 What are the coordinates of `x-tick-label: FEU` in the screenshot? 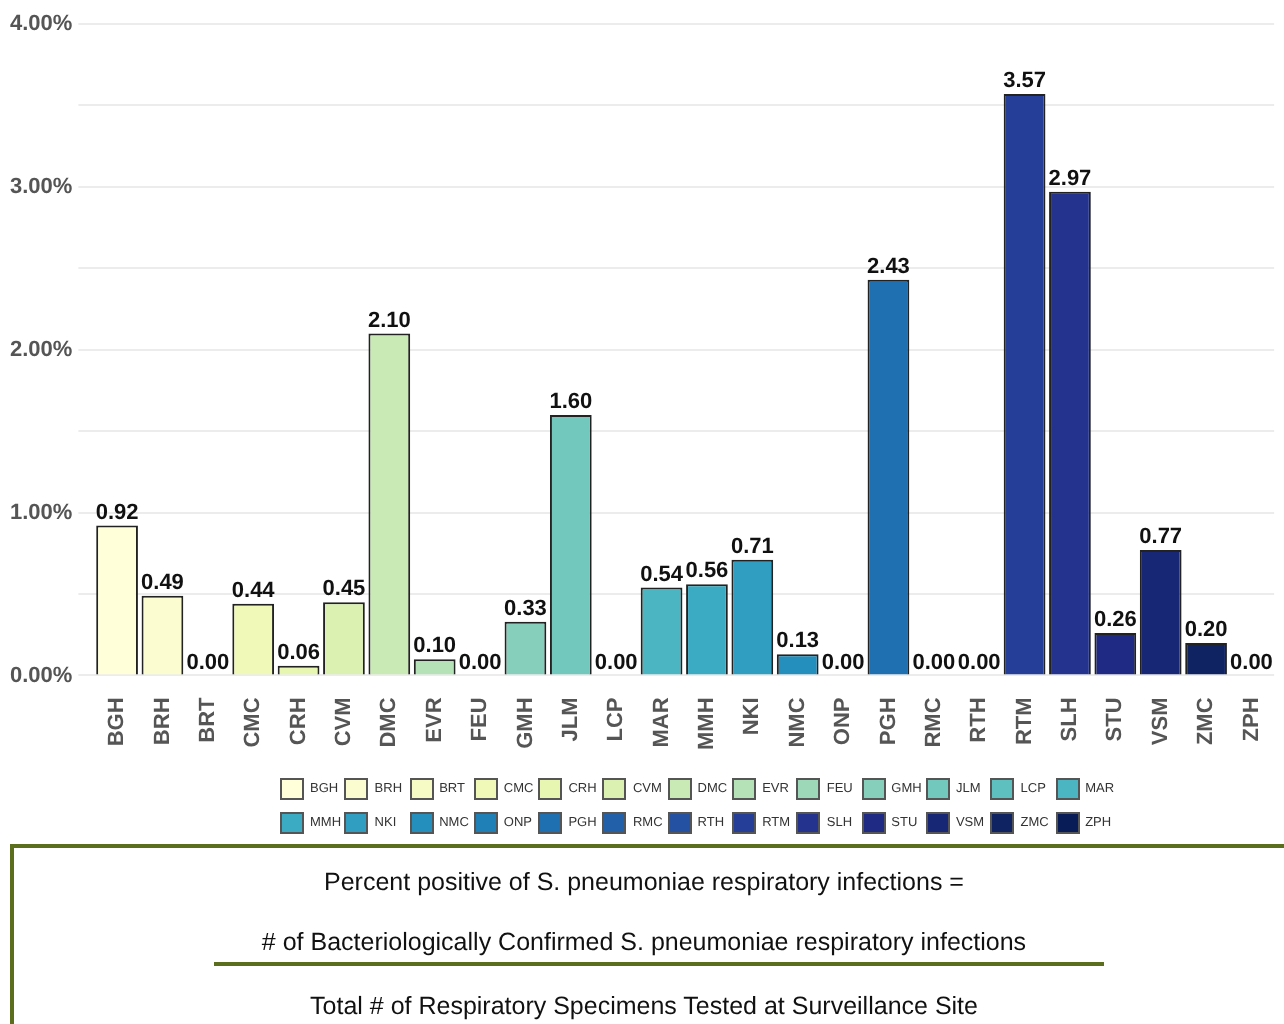 It's located at (480, 719).